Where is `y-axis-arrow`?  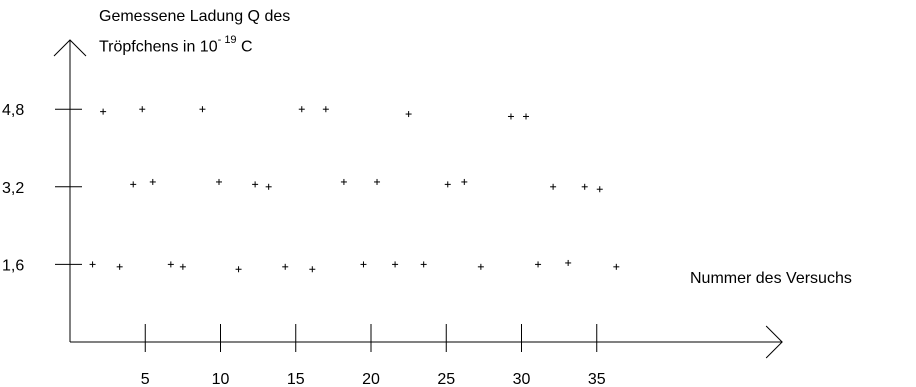
y-axis-arrow is located at coordinates (70, 48).